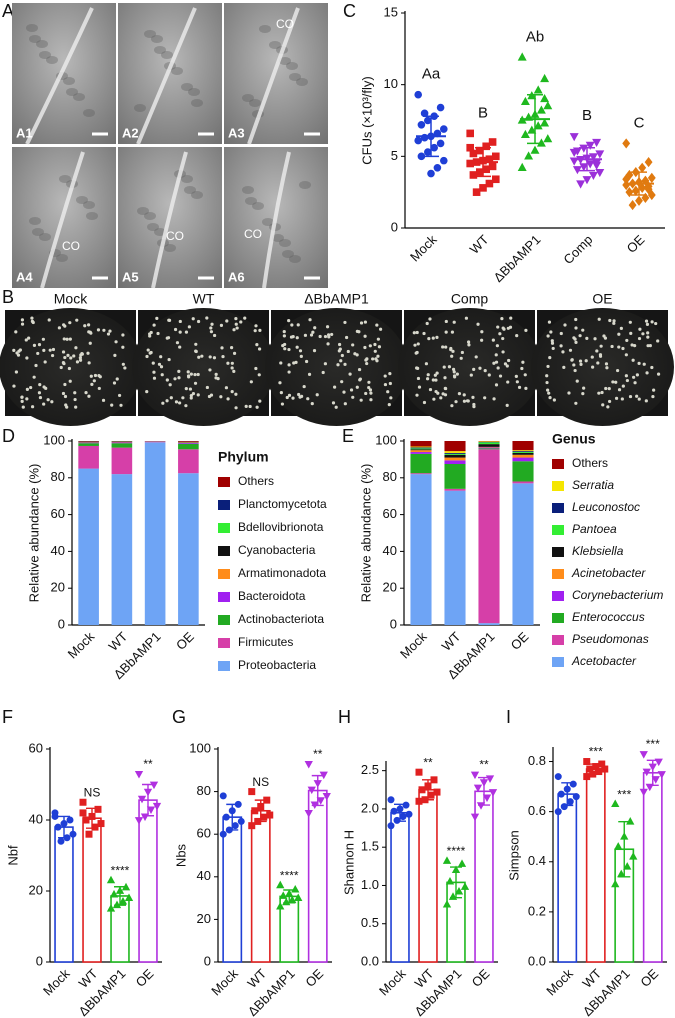 This screenshot has height=1018, width=675. What do you see at coordinates (470, 299) in the screenshot?
I see `plate-label: Comp` at bounding box center [470, 299].